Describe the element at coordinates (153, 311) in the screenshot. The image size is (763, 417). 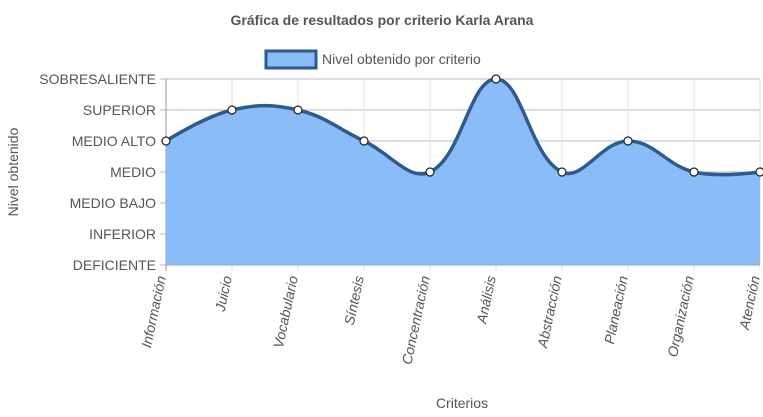
I see `x-tick-label: Información` at that location.